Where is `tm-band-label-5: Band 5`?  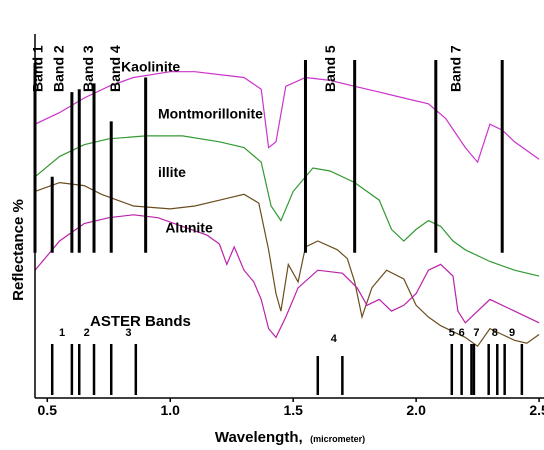 tm-band-label-5: Band 5 is located at coordinates (330, 68).